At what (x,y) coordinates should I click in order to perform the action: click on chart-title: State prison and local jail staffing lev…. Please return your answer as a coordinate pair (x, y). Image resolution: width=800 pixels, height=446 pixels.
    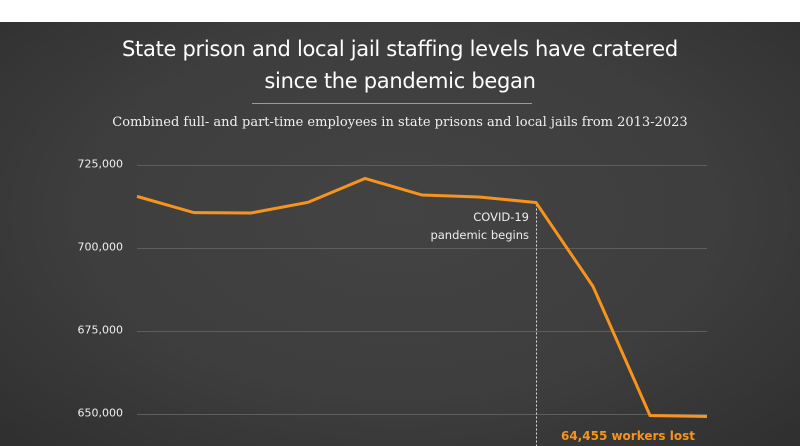
    Looking at the image, I should click on (400, 65).